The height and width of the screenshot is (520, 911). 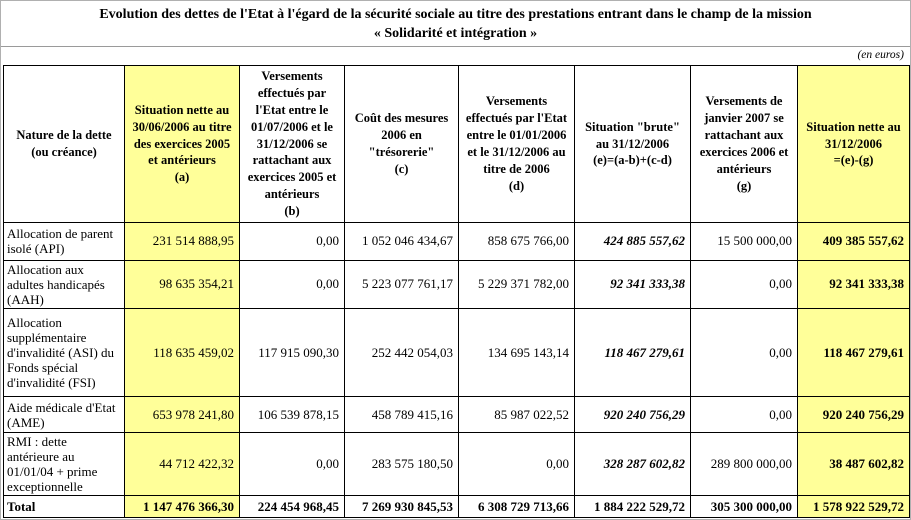 I want to click on cell-a: 231 514 888,95, so click(x=182, y=241).